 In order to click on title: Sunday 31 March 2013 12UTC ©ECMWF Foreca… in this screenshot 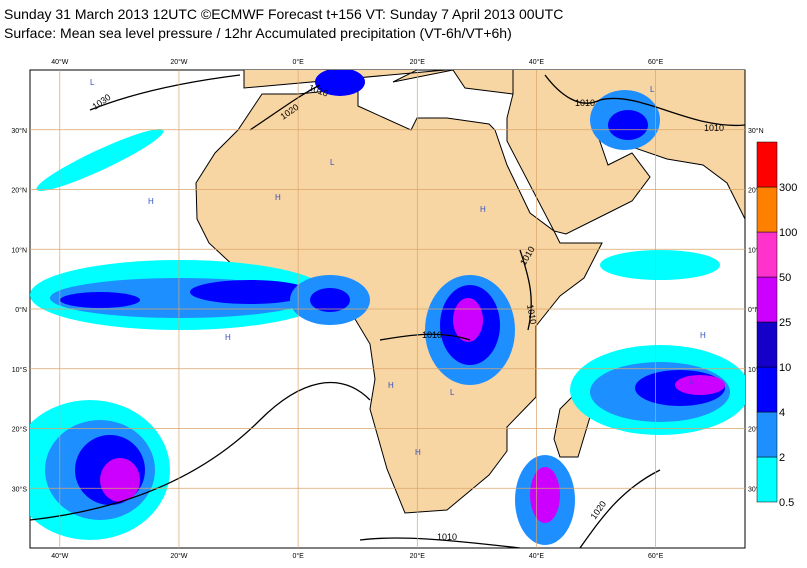, I will do `click(283, 14)`.